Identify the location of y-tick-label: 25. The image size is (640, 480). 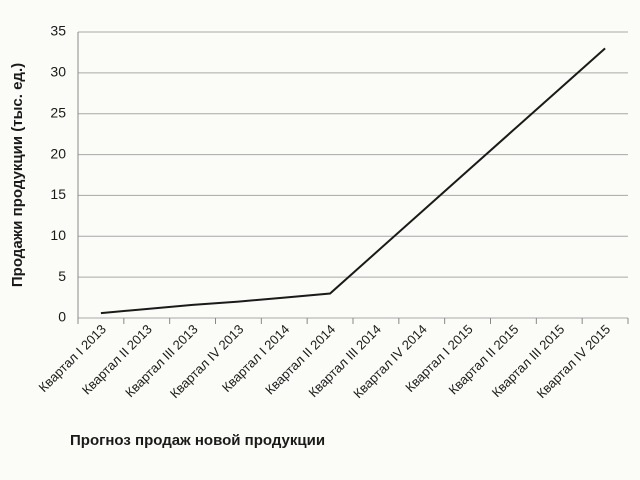
(58, 112).